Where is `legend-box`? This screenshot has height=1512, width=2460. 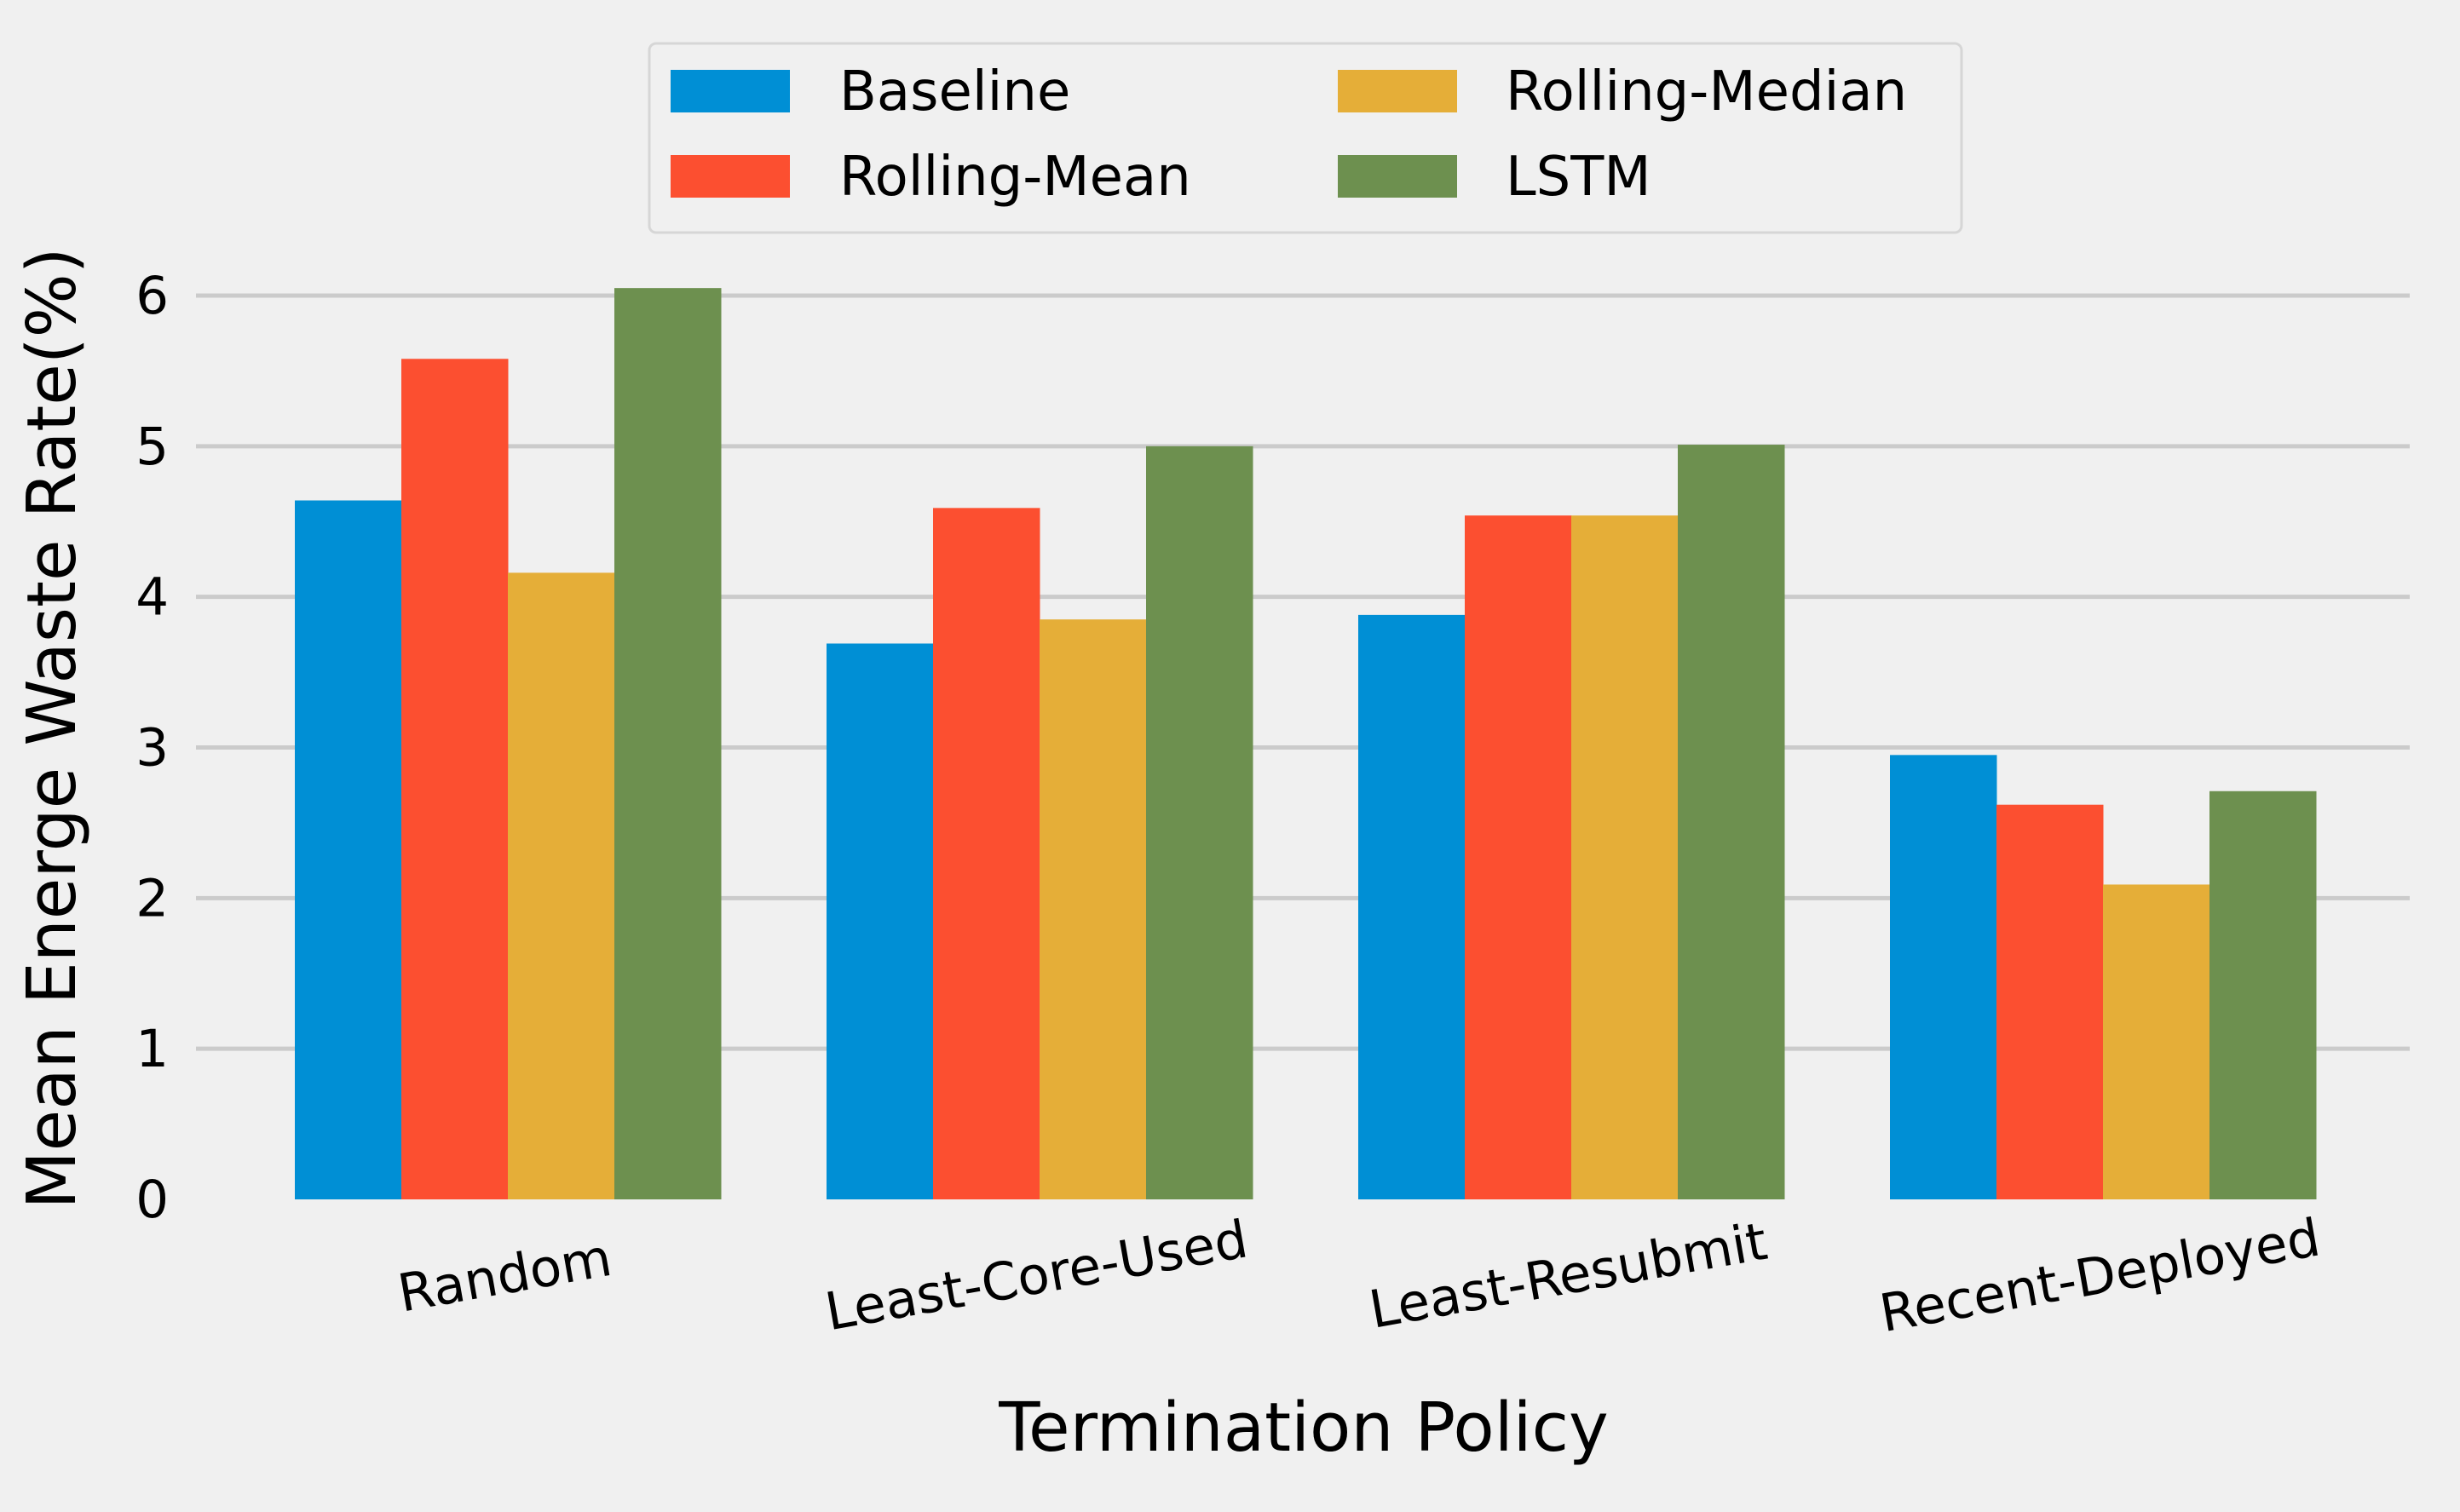 legend-box is located at coordinates (1305, 138).